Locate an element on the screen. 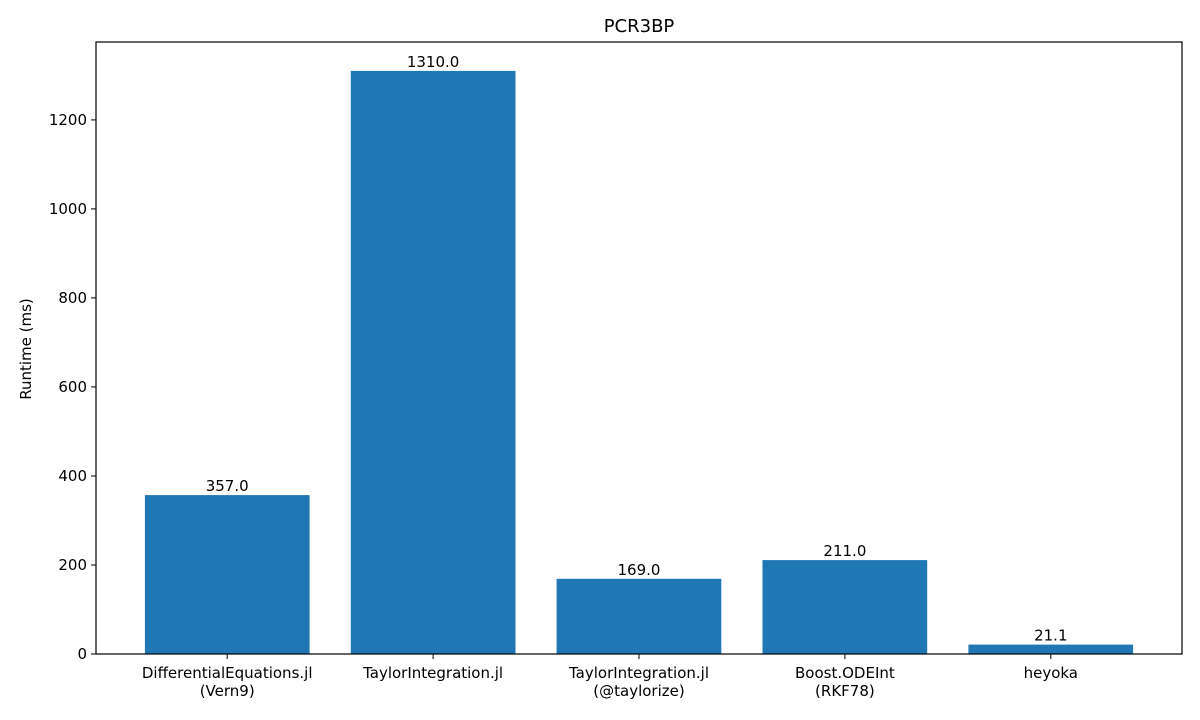 This screenshot has width=1200, height=720. x-tick-label: Boost.ODEInt is located at coordinates (845, 673).